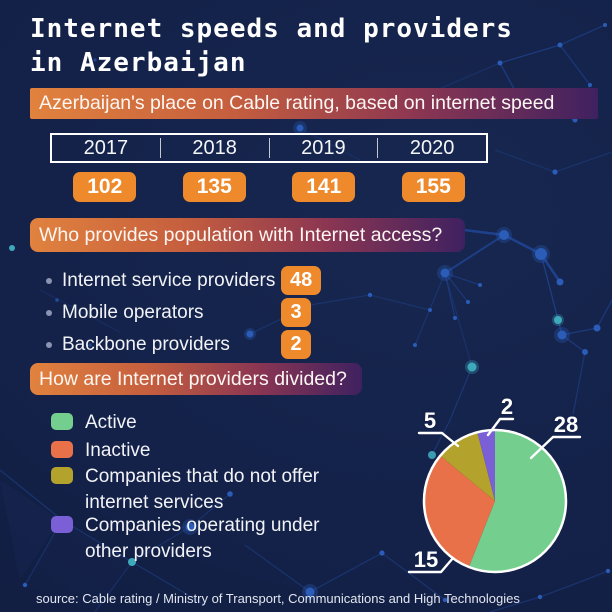 This screenshot has width=612, height=612. What do you see at coordinates (555, 447) in the screenshot?
I see `pie-leader-line-active` at bounding box center [555, 447].